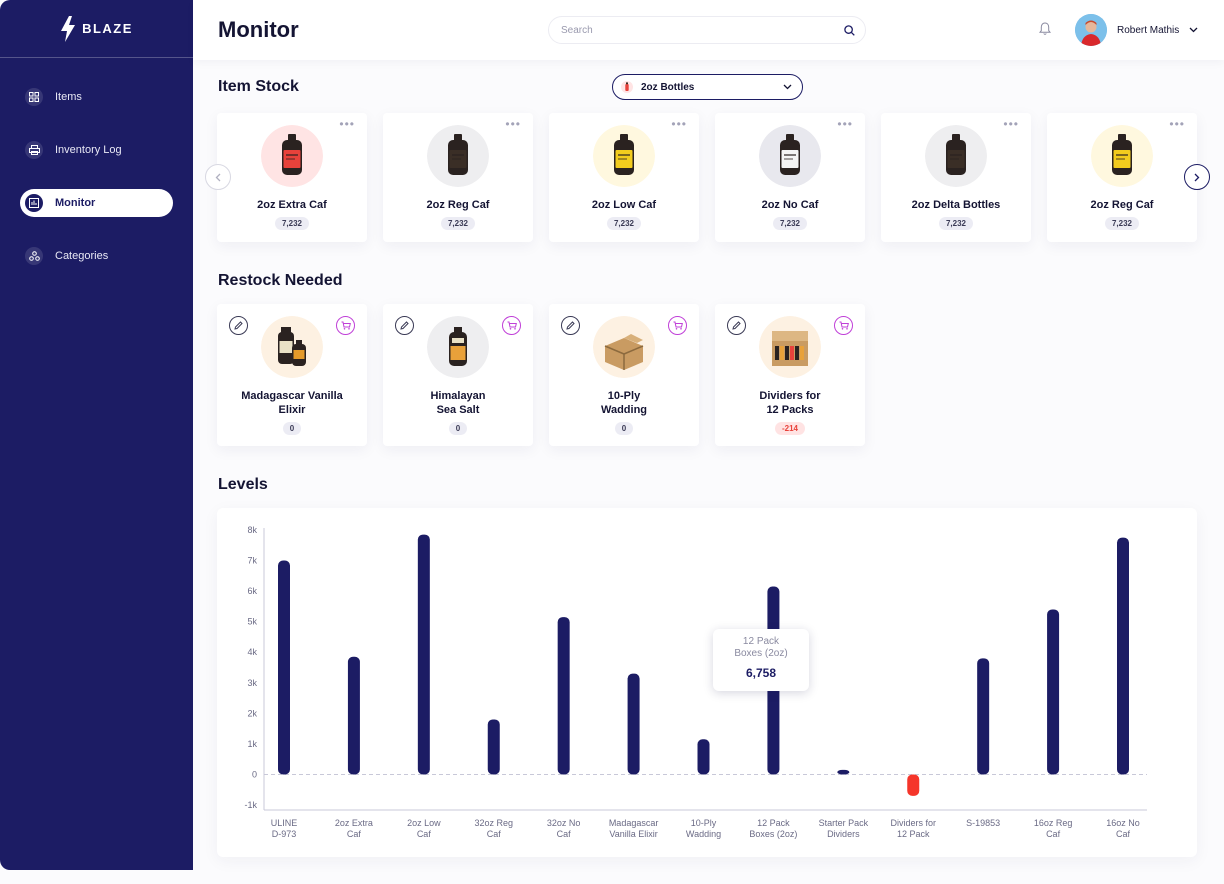  I want to click on levels-title: Levels, so click(243, 484).